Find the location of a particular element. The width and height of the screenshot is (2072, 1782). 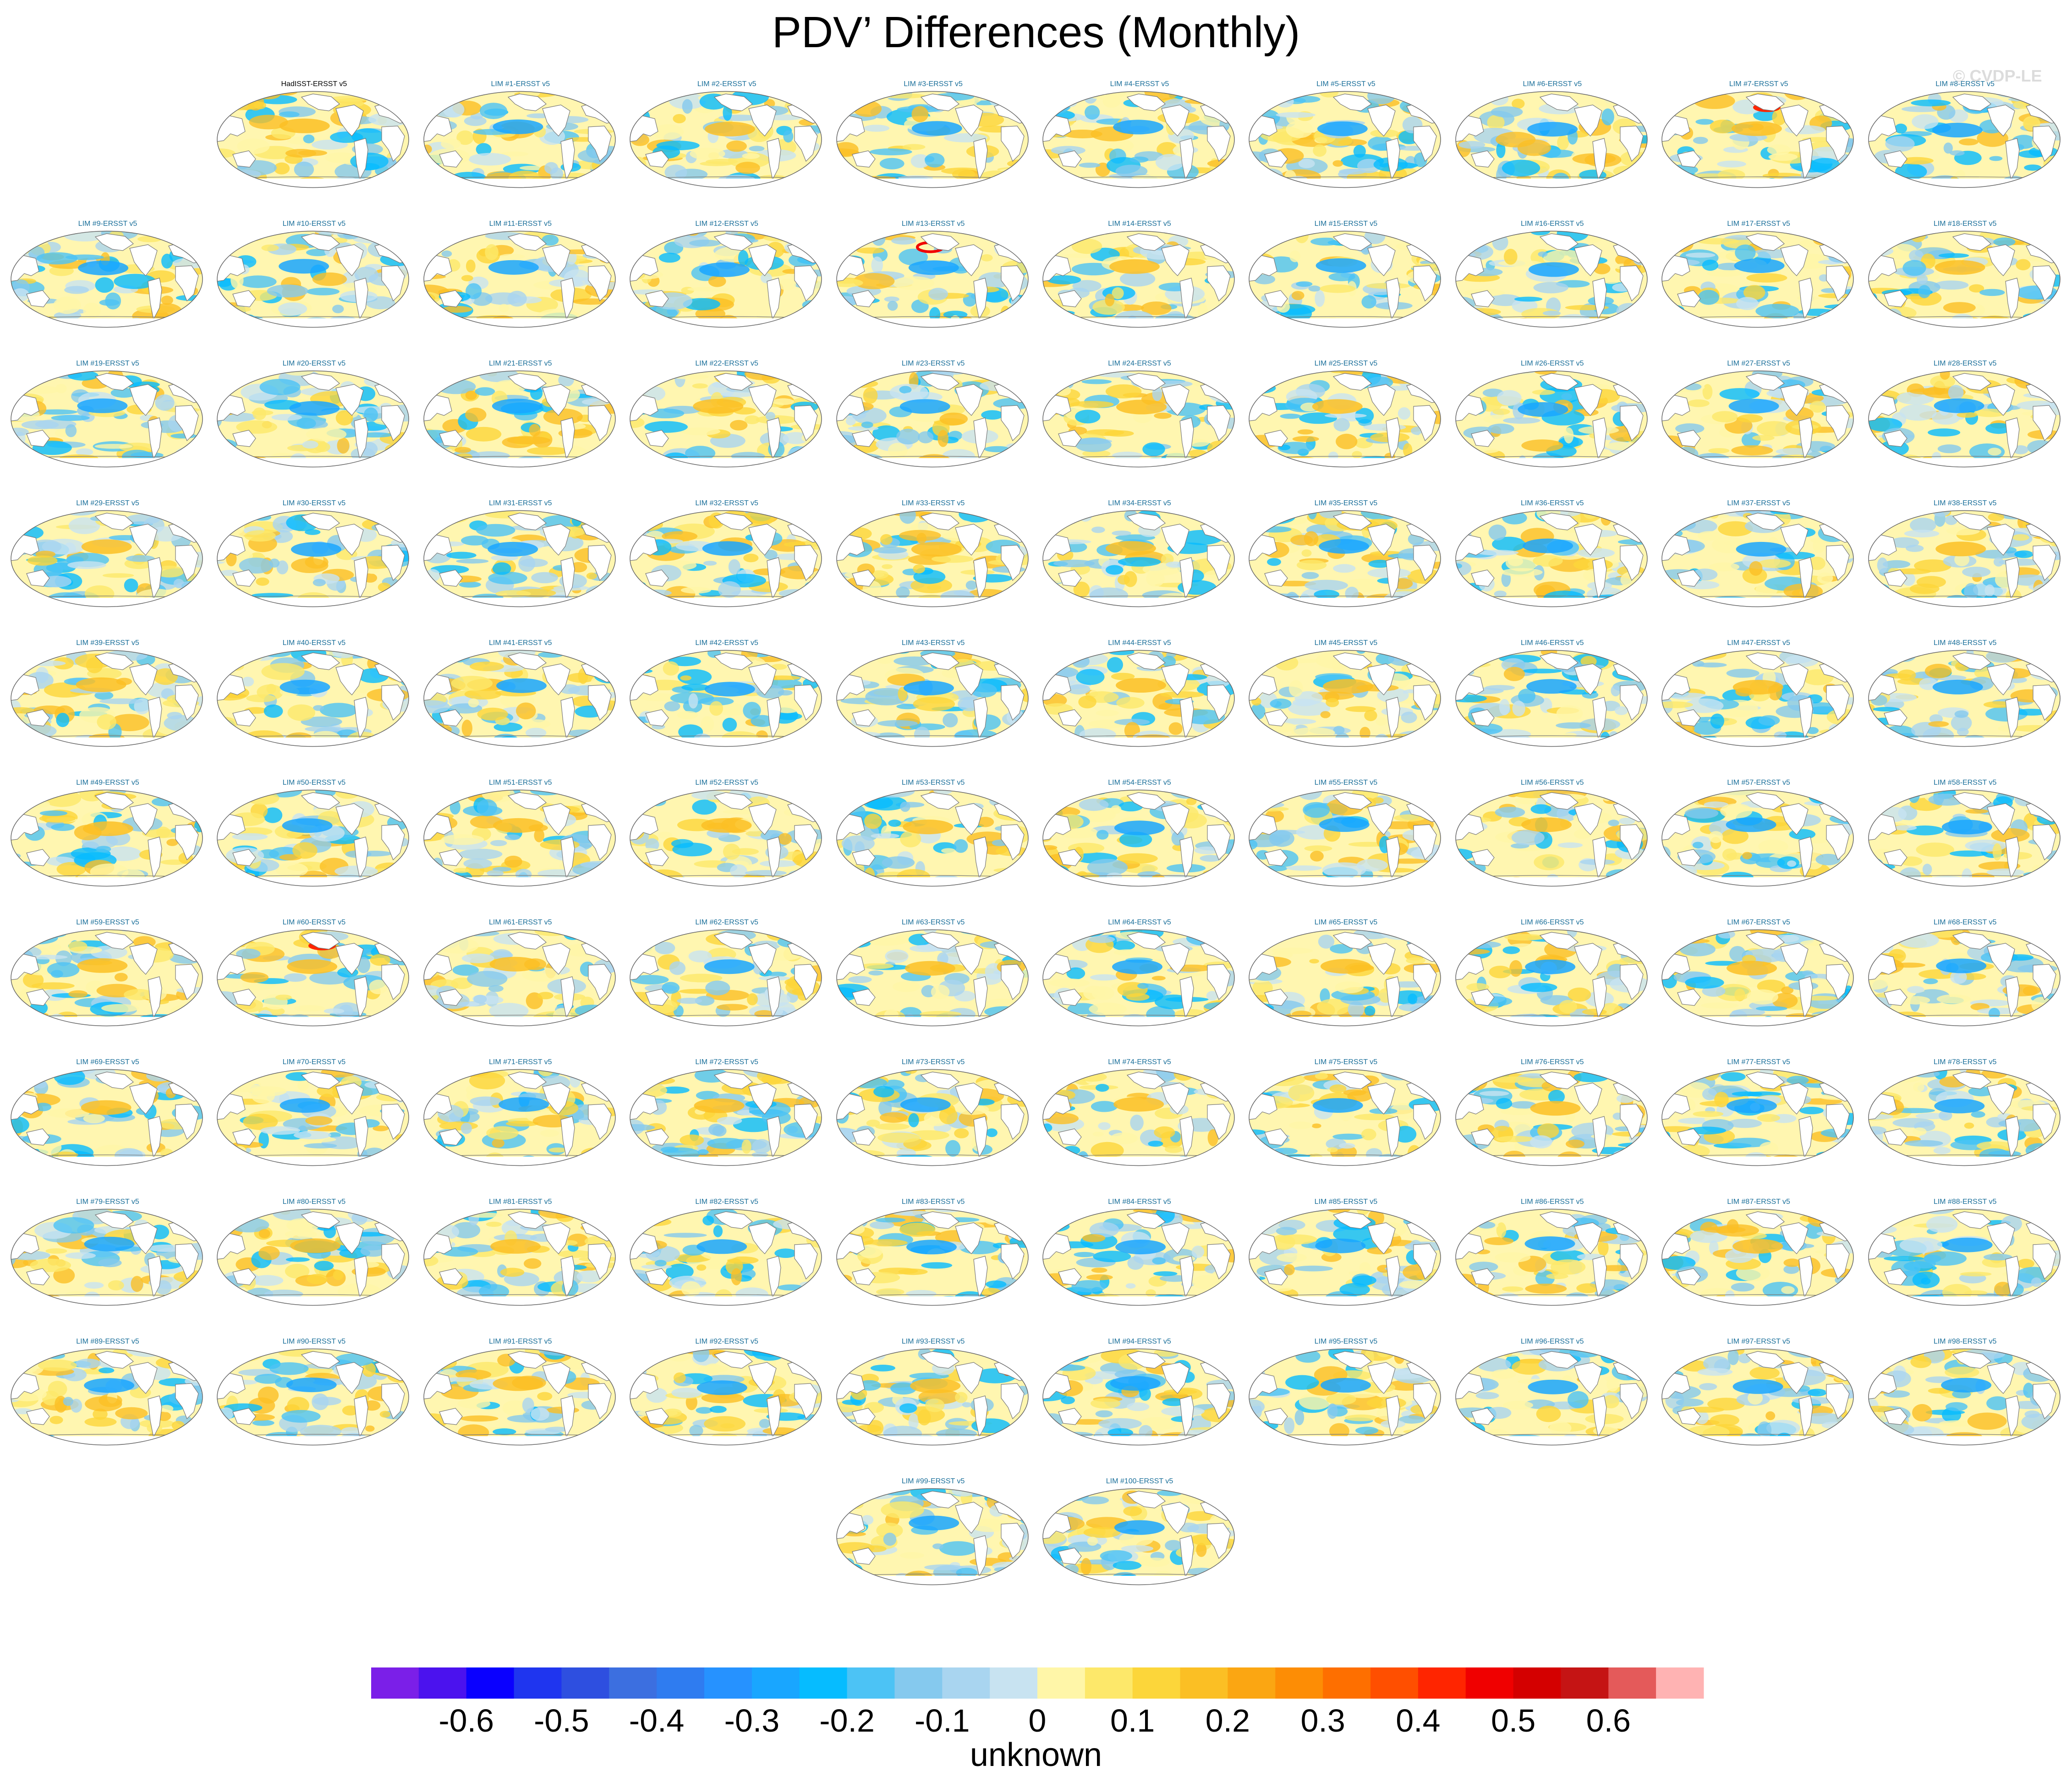

panel-title: LIM #52-ERSST v5 is located at coordinates (726, 783).